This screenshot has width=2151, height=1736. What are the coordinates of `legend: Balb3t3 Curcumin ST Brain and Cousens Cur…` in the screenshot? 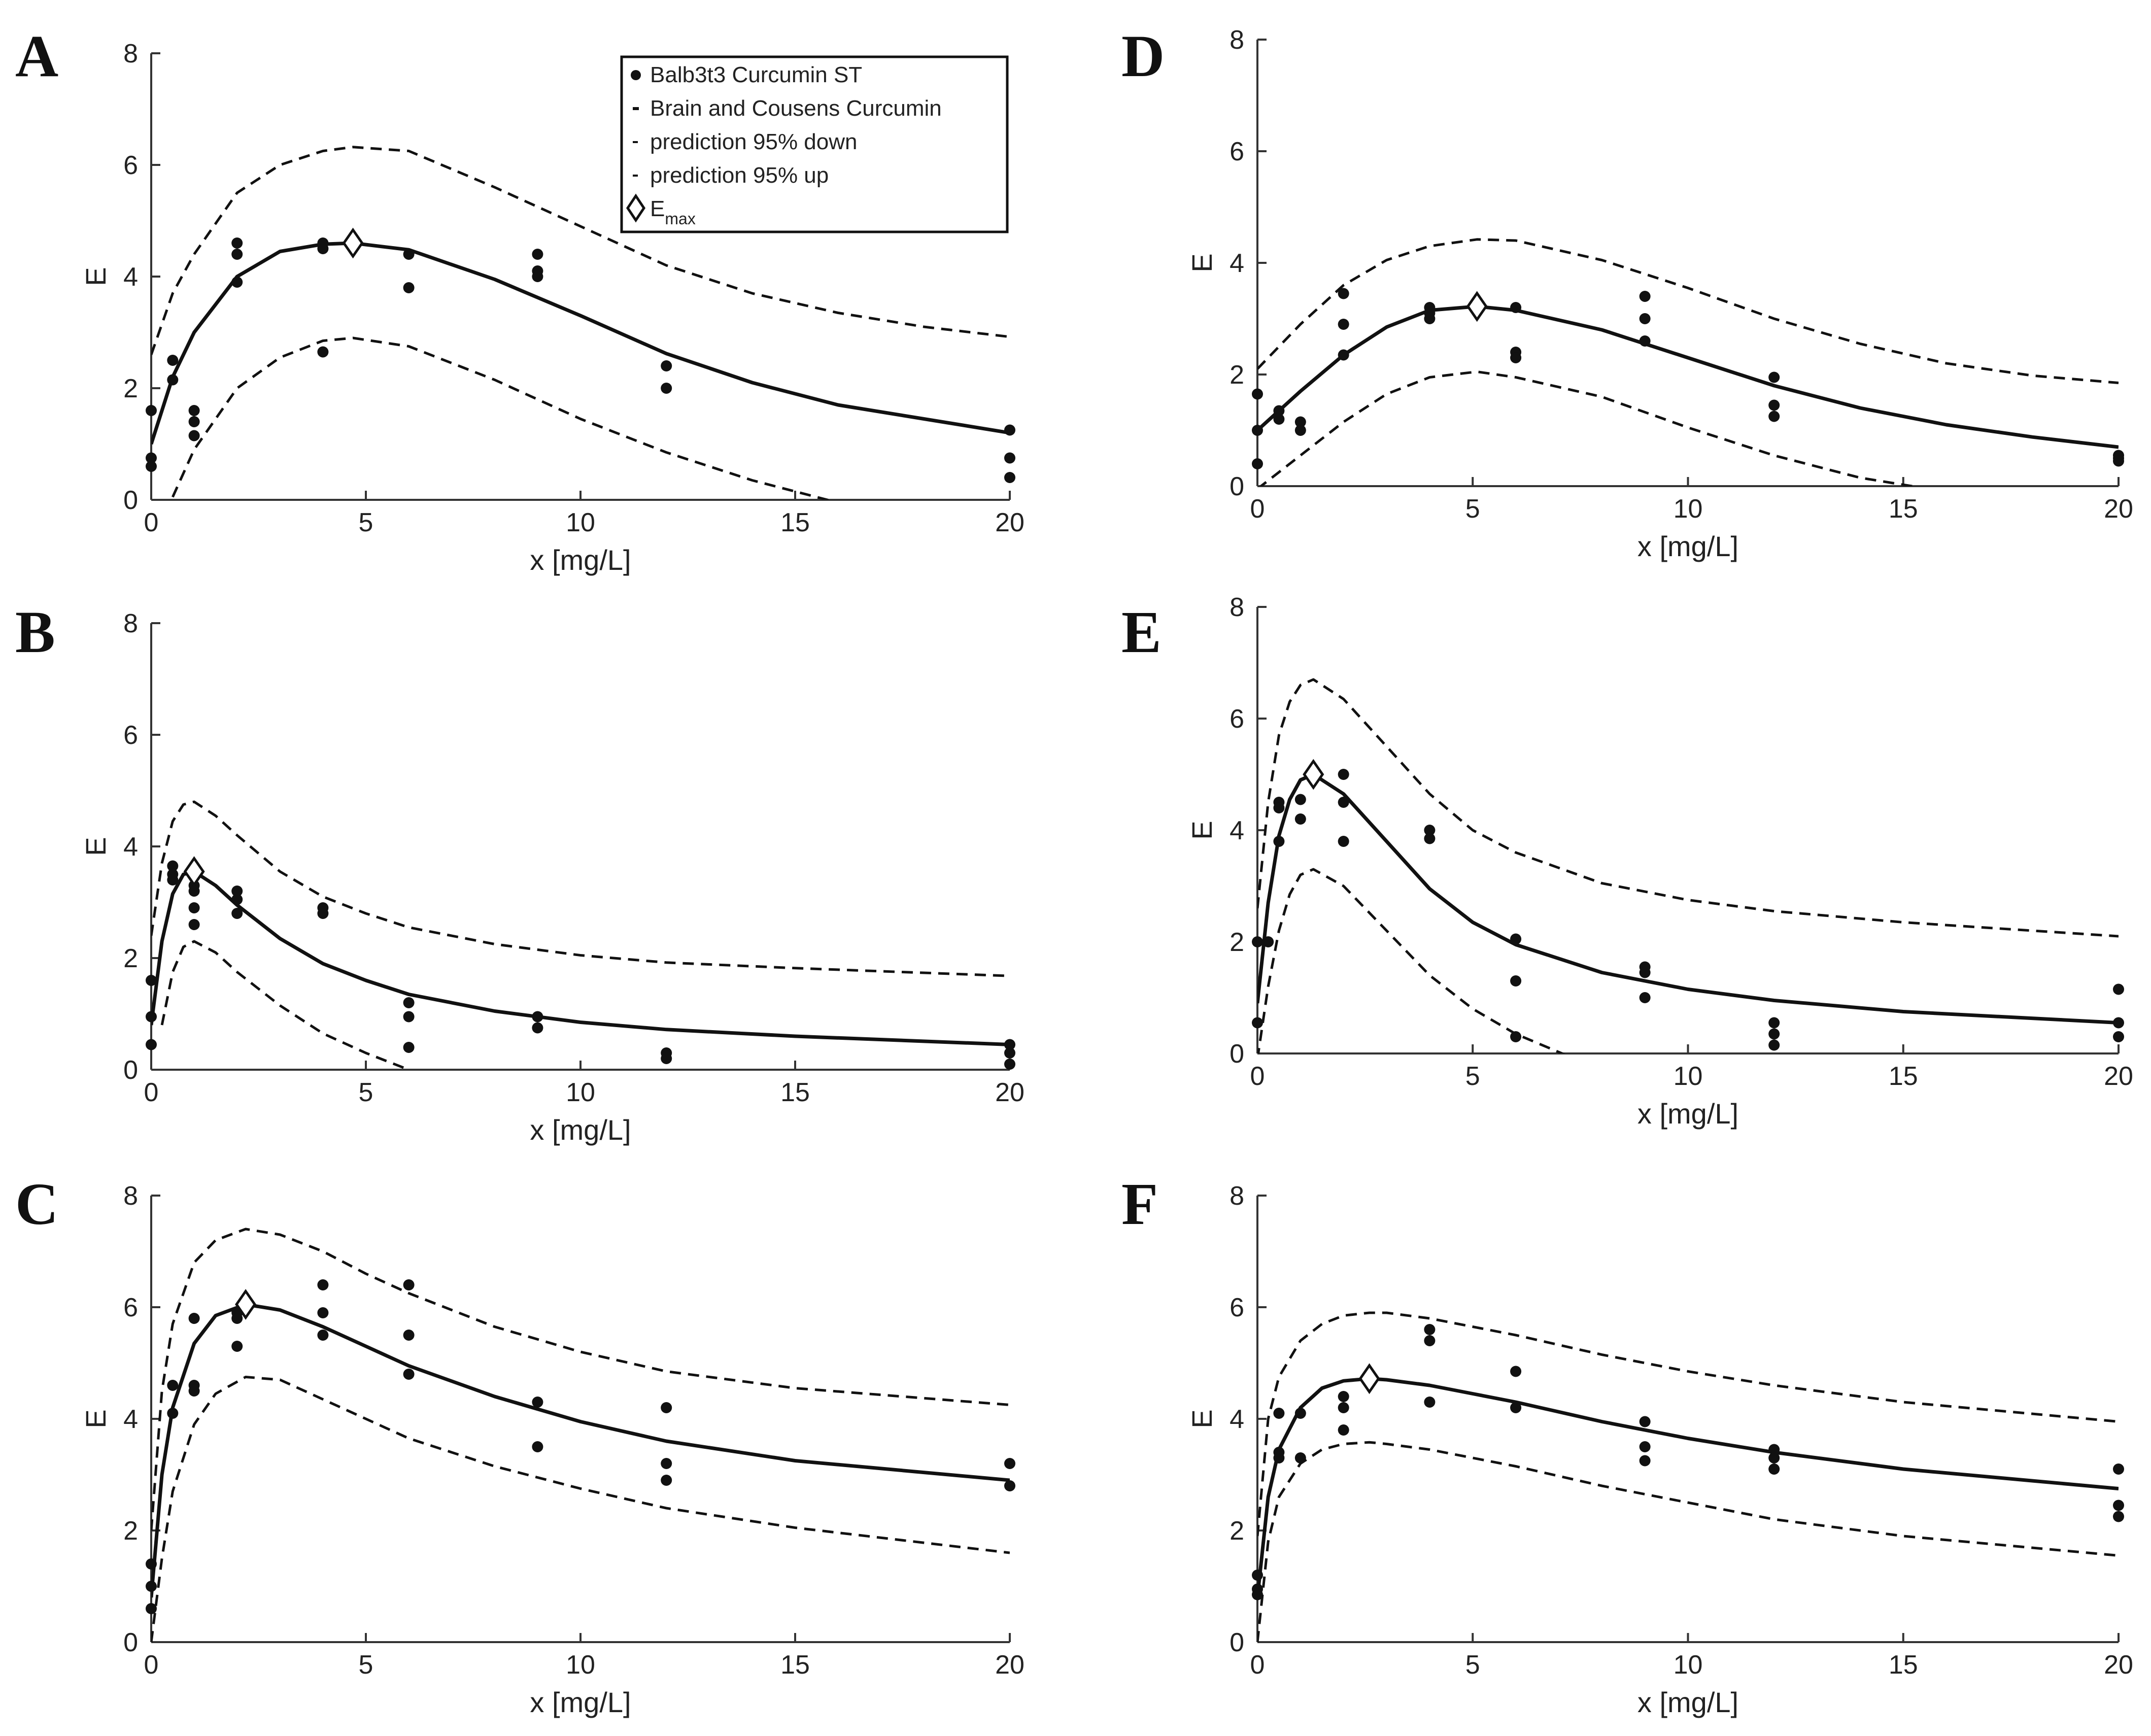 It's located at (814, 144).